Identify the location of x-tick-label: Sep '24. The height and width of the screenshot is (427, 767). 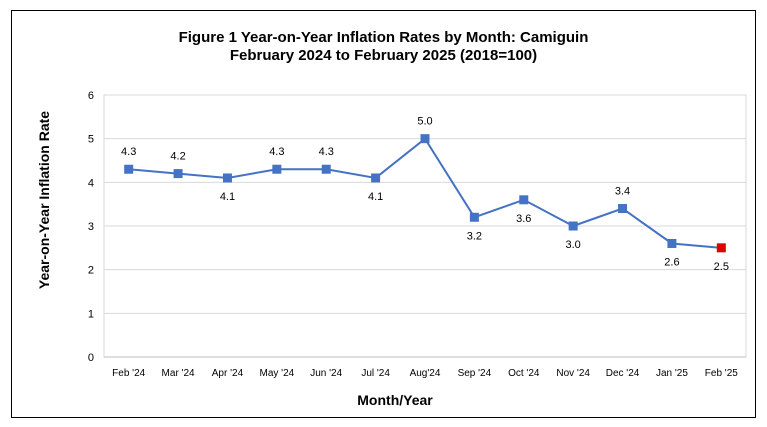
(475, 373).